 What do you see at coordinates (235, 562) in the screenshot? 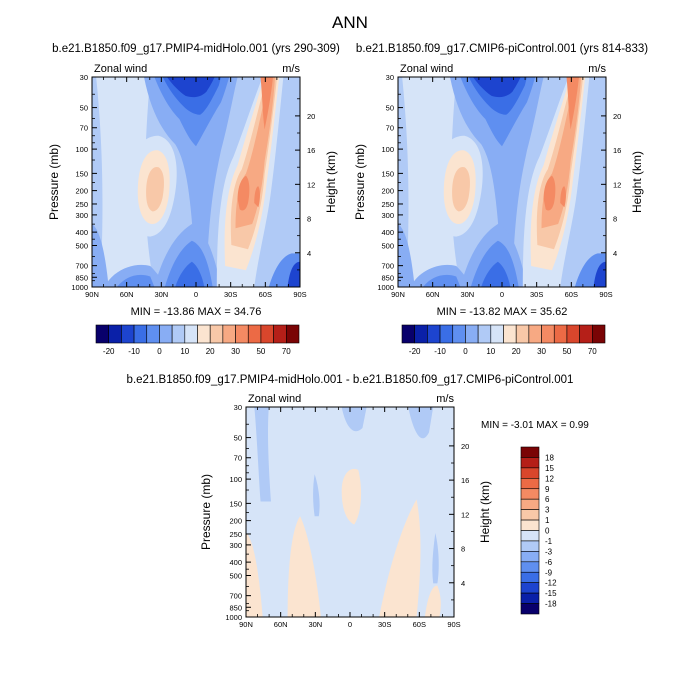
I see `y-tick-label: 400` at bounding box center [235, 562].